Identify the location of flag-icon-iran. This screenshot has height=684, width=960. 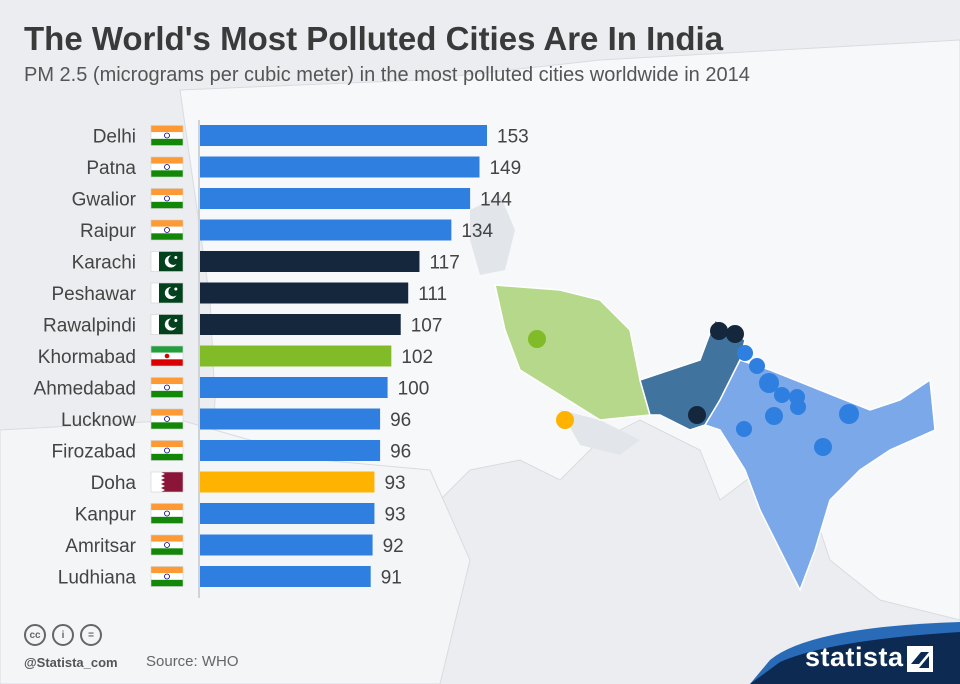
(167, 356).